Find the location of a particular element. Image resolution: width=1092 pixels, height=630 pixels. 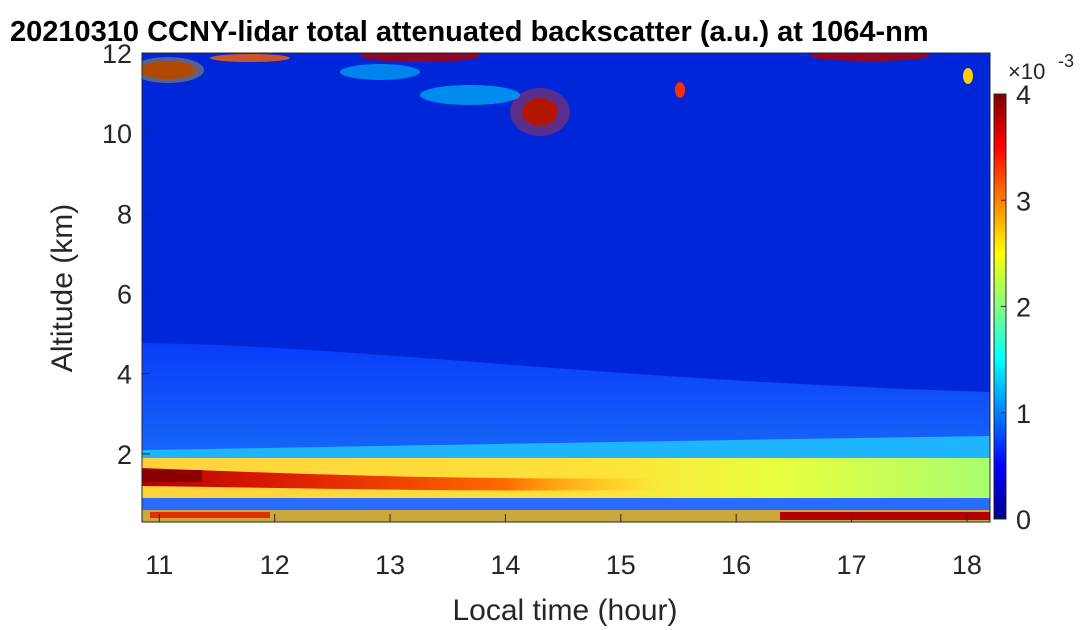

near-surface-layer is located at coordinates (566, 516).